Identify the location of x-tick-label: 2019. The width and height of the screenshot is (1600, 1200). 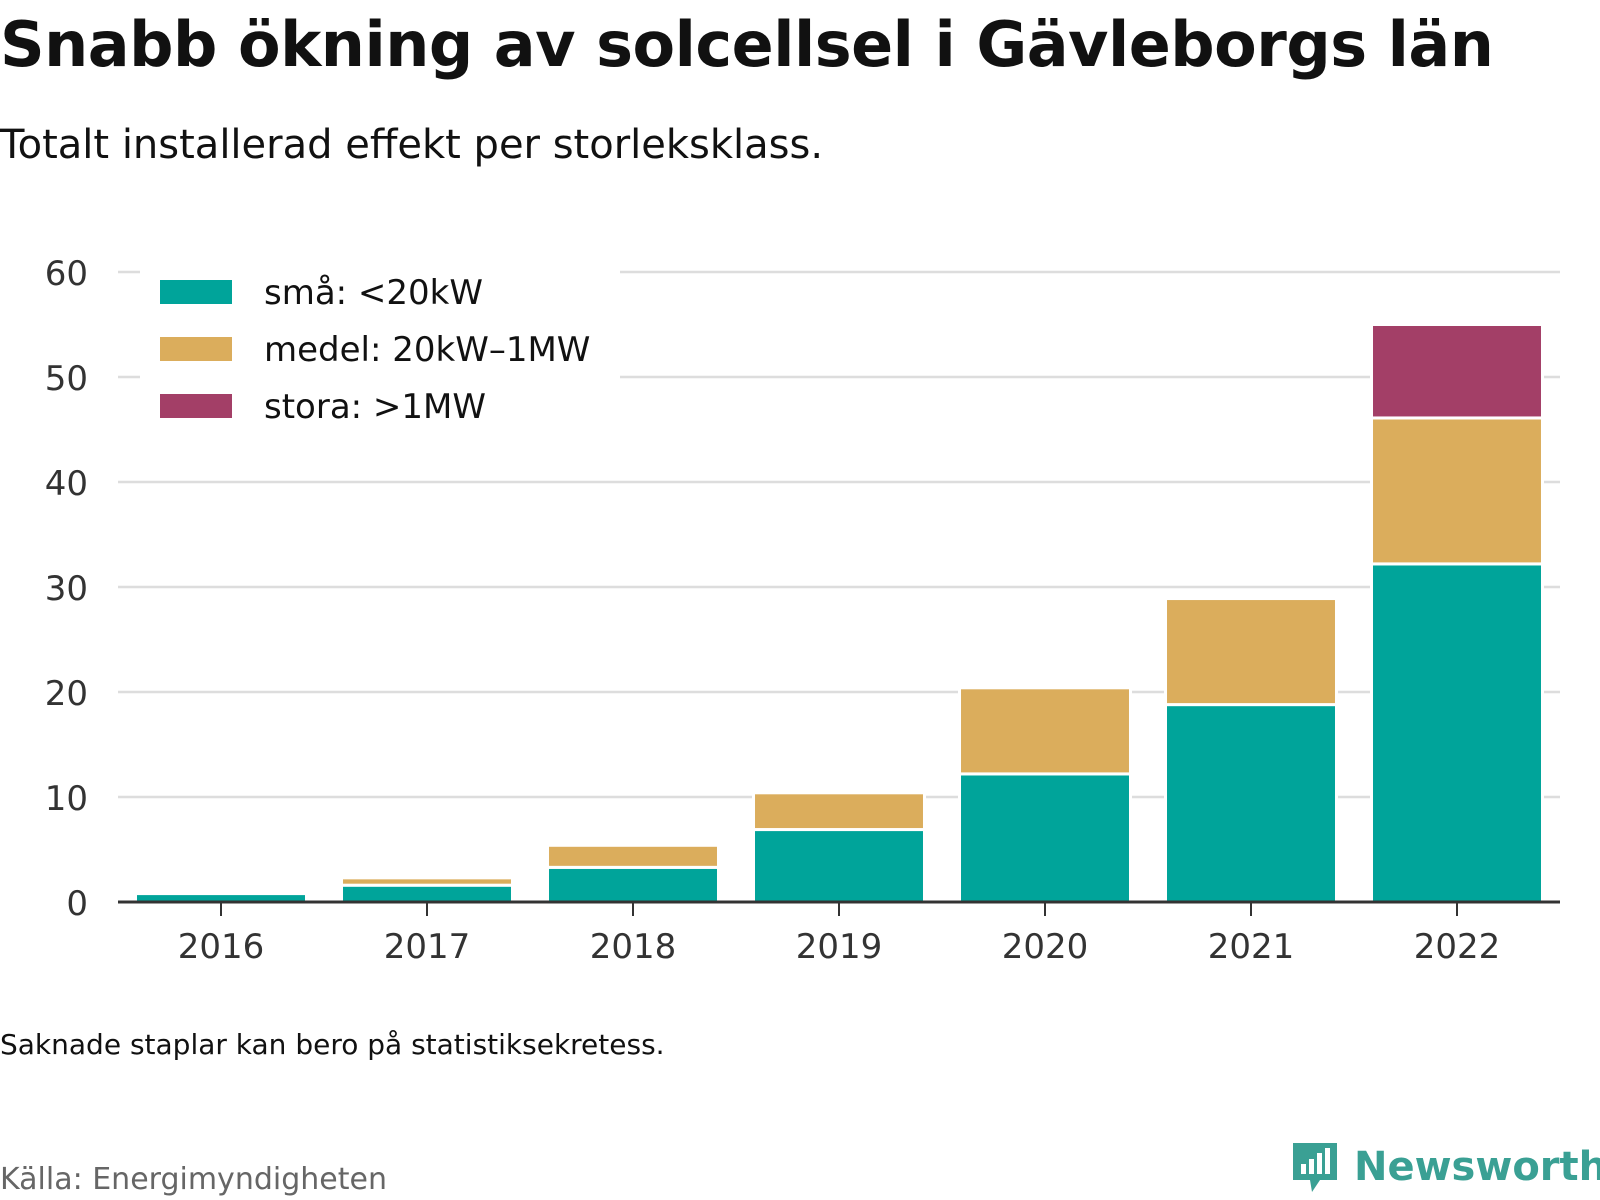
(839, 943).